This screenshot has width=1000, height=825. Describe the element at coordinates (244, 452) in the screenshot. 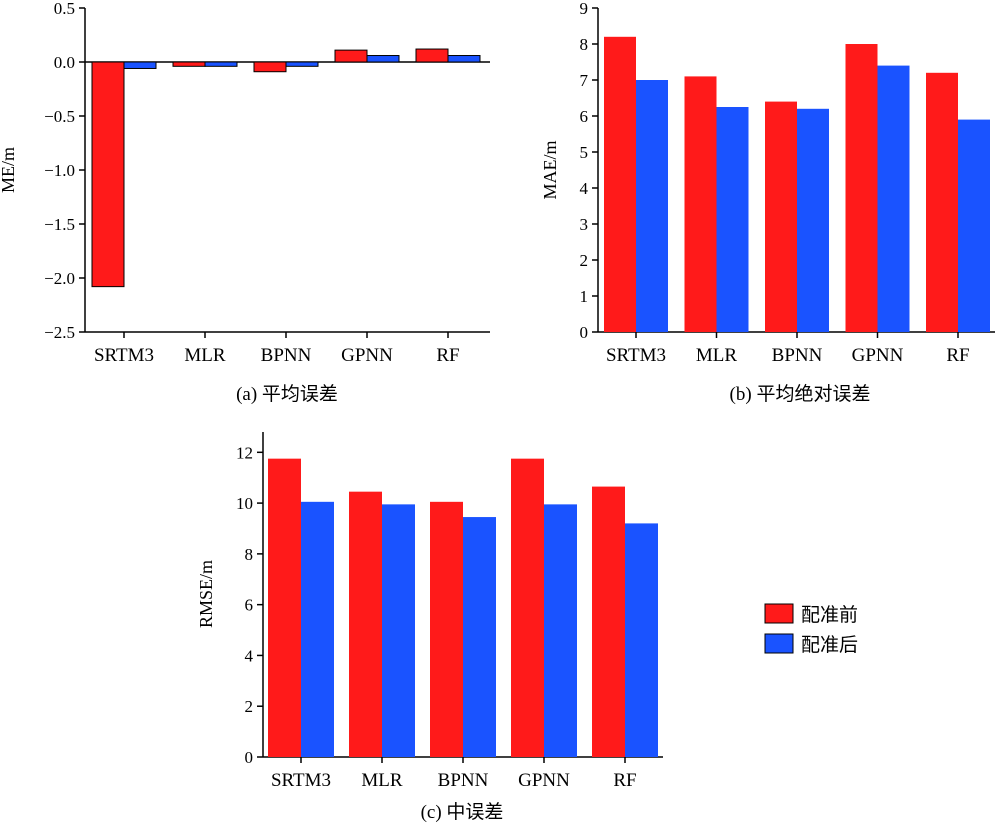

I see `y-tick-label: 12` at that location.